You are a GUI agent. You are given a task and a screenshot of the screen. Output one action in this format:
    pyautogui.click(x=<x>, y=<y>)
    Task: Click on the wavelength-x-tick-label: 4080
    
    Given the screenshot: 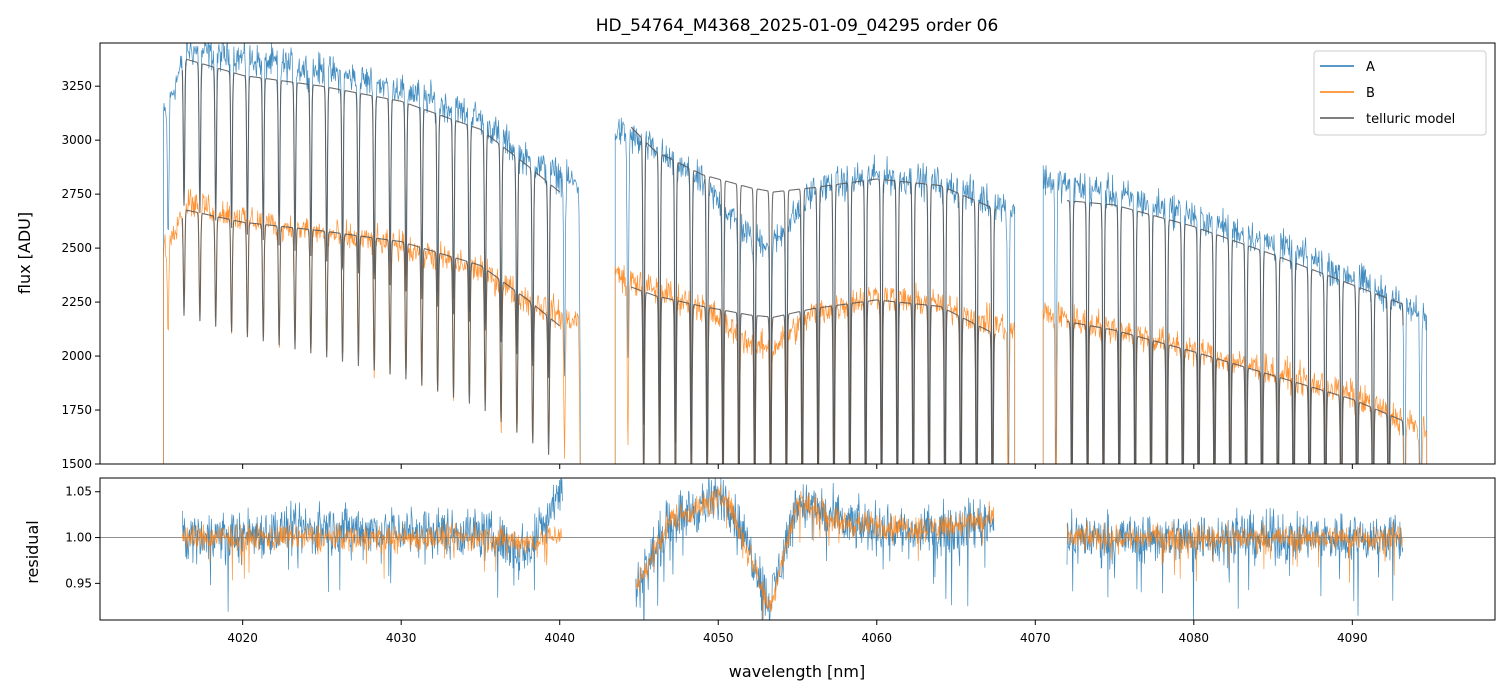 What is the action you would take?
    pyautogui.click(x=1194, y=638)
    